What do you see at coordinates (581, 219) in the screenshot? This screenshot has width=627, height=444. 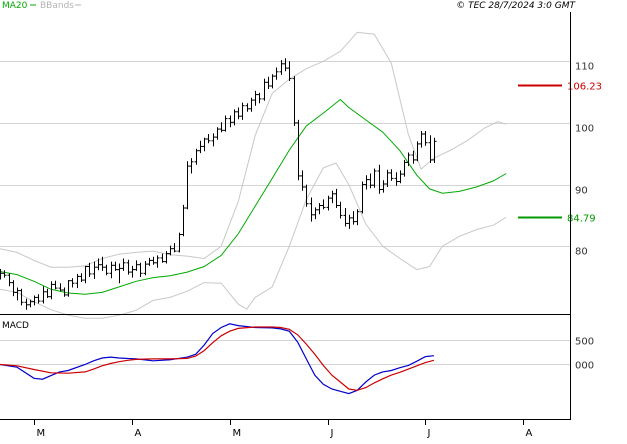 I see `level-label-1: 84.79` at bounding box center [581, 219].